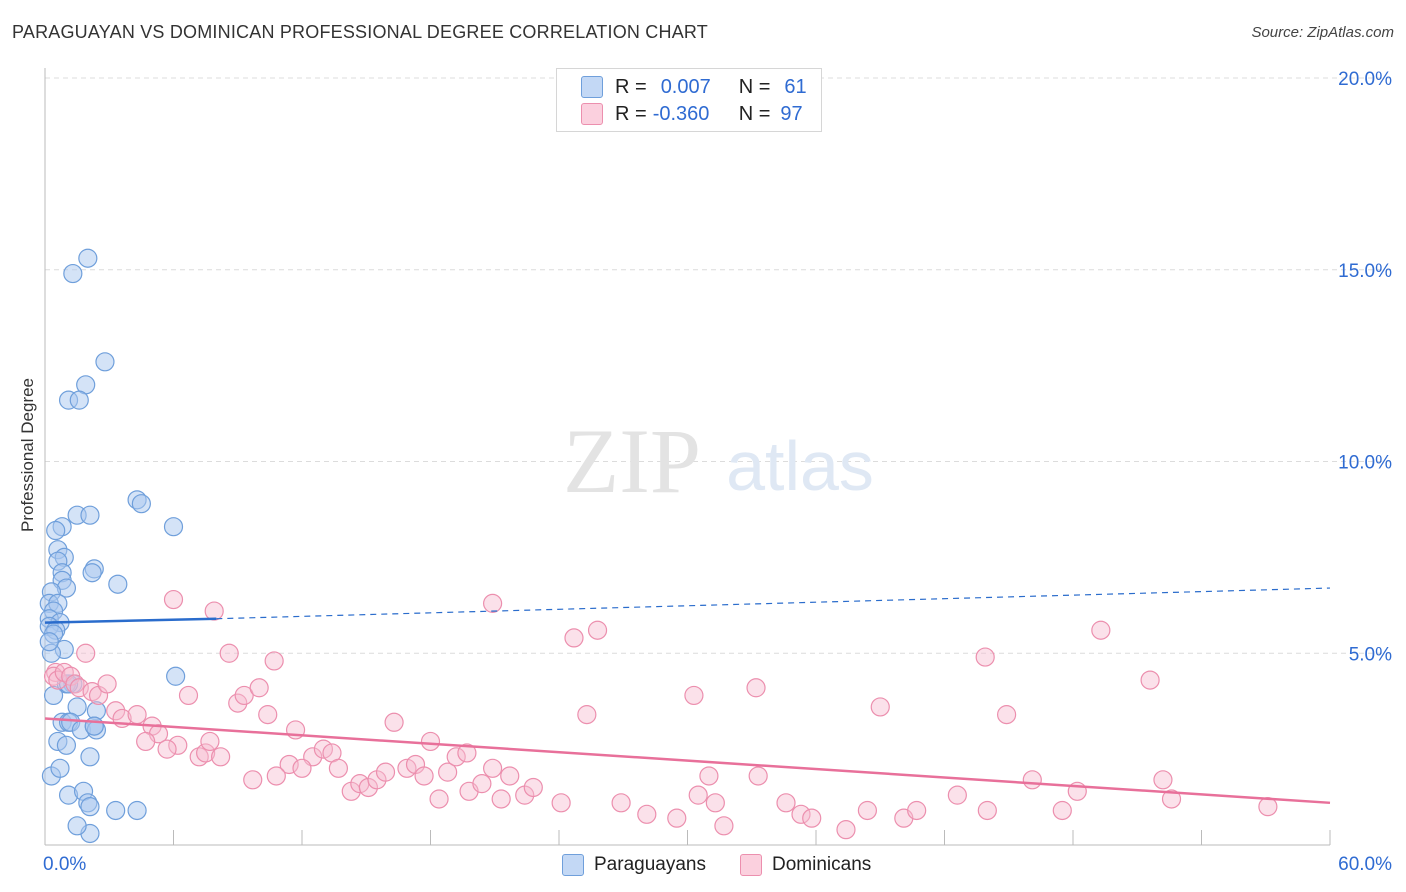 This screenshot has height=892, width=1406. Describe the element at coordinates (800, 466) in the screenshot. I see `watermark-atlas: atlas` at that location.